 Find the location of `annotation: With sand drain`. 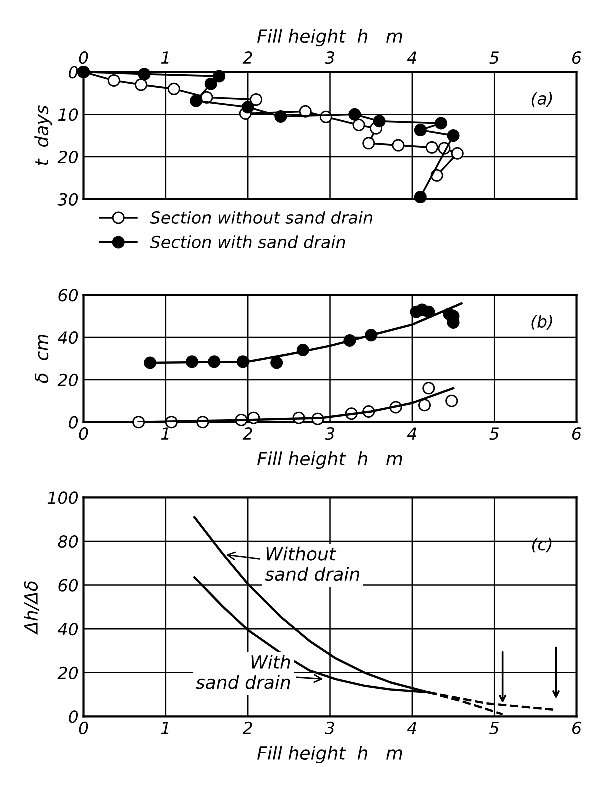

annotation: With sand drain is located at coordinates (243, 672).